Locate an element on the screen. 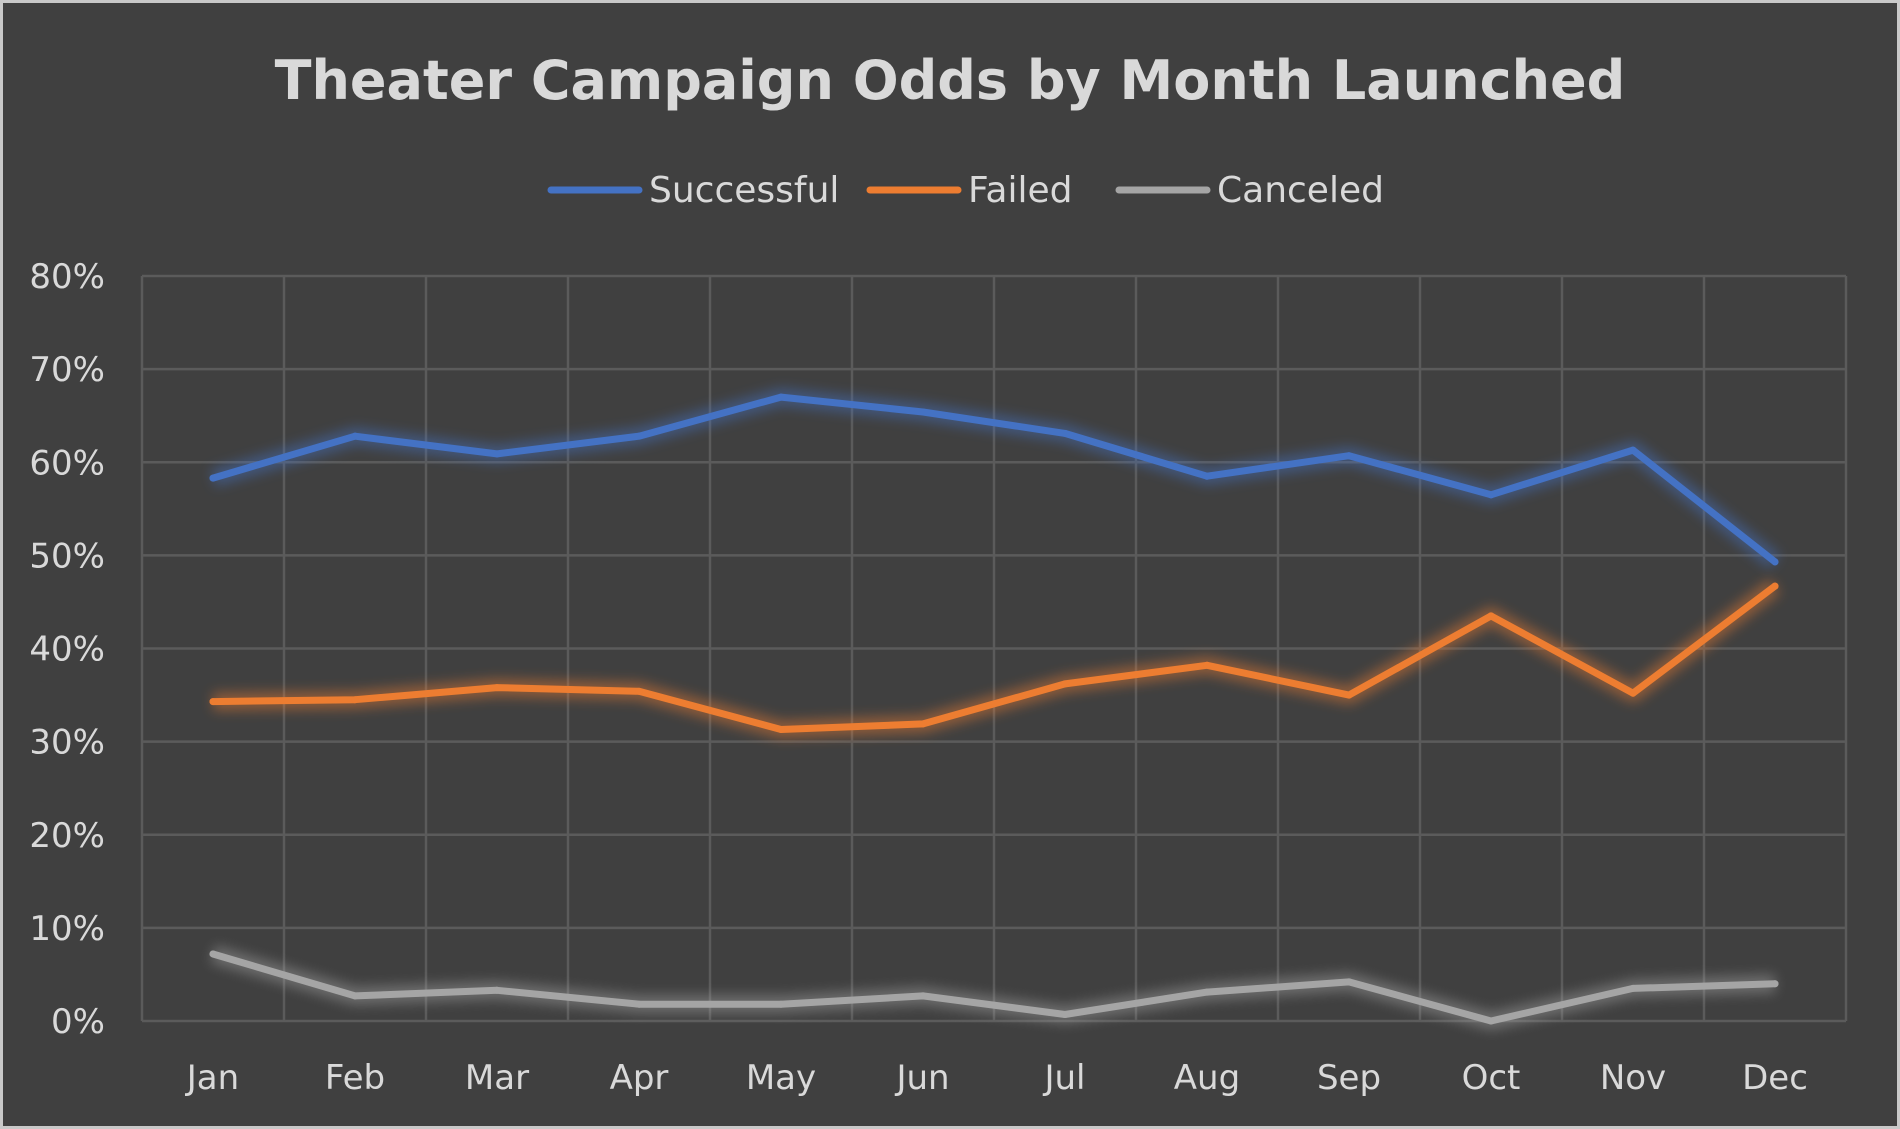 Image resolution: width=1900 pixels, height=1129 pixels. y-tick-label: 10% is located at coordinates (67, 929).